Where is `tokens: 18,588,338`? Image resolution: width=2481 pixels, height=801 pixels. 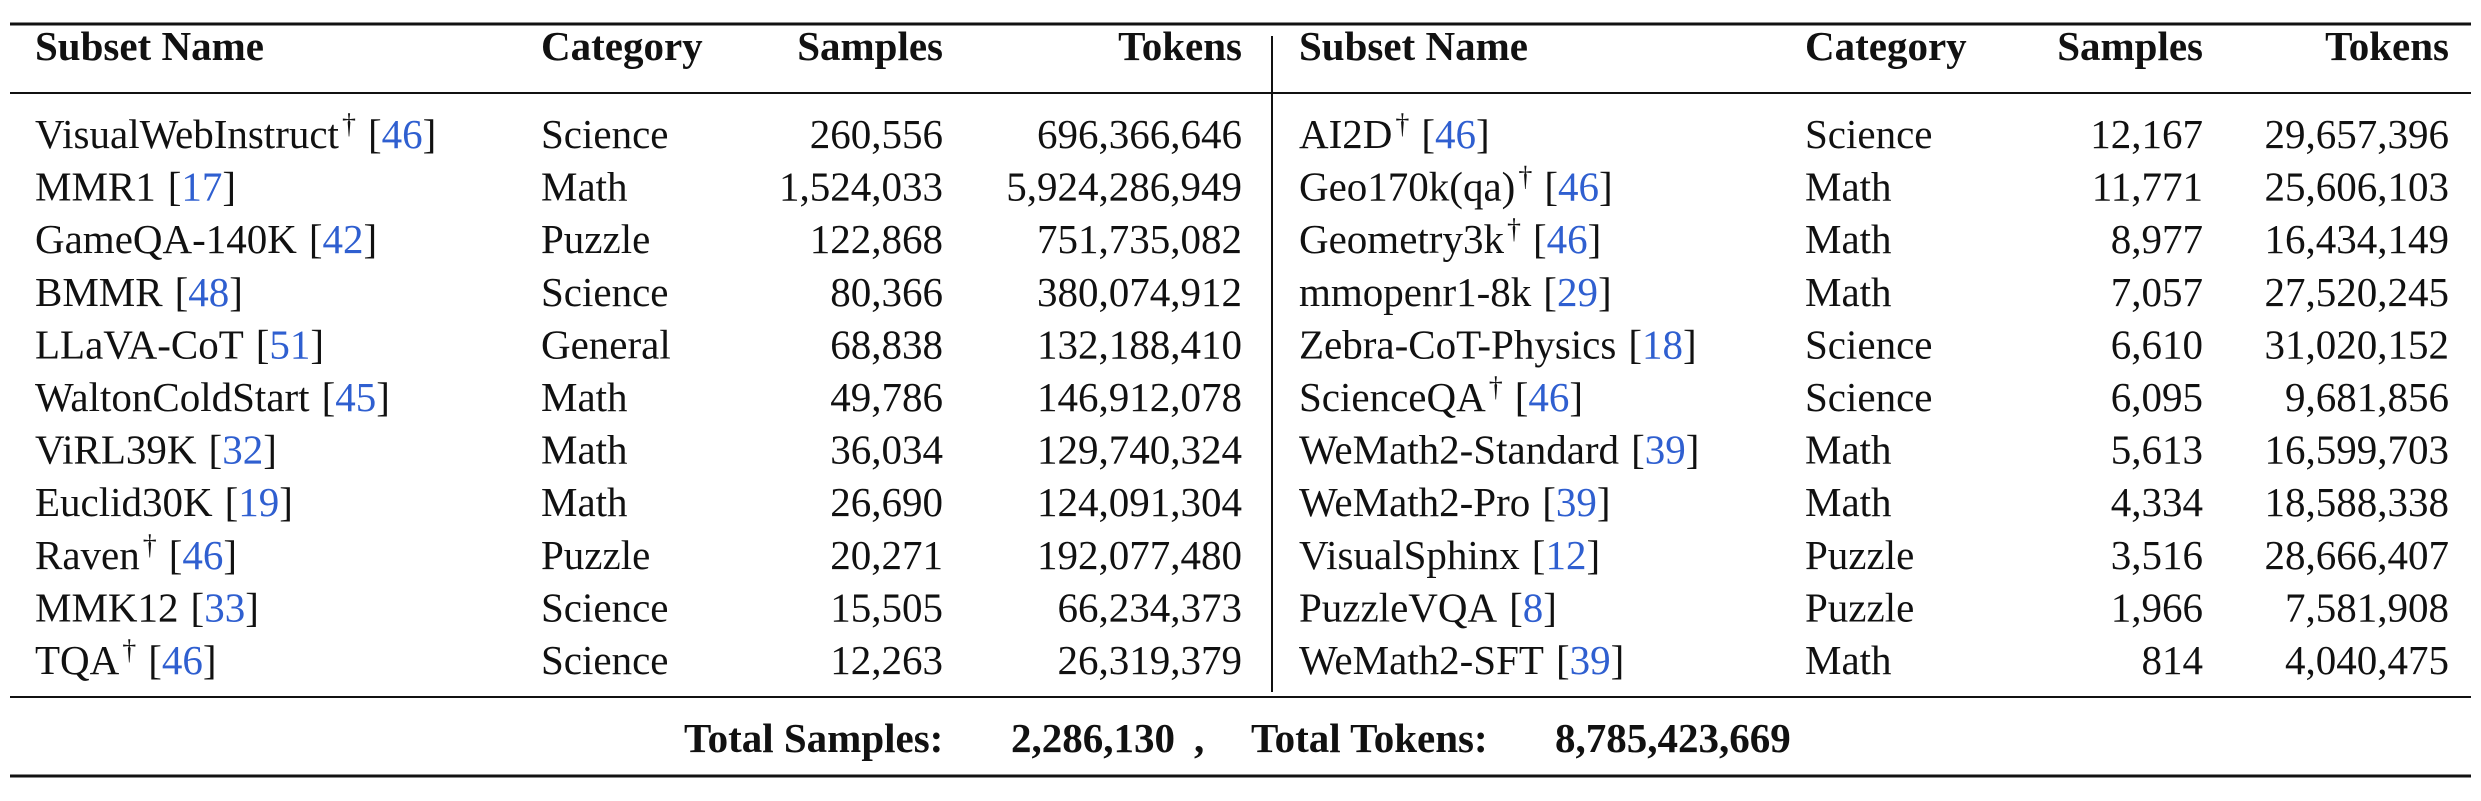
tokens: 18,588,338 is located at coordinates (2357, 502).